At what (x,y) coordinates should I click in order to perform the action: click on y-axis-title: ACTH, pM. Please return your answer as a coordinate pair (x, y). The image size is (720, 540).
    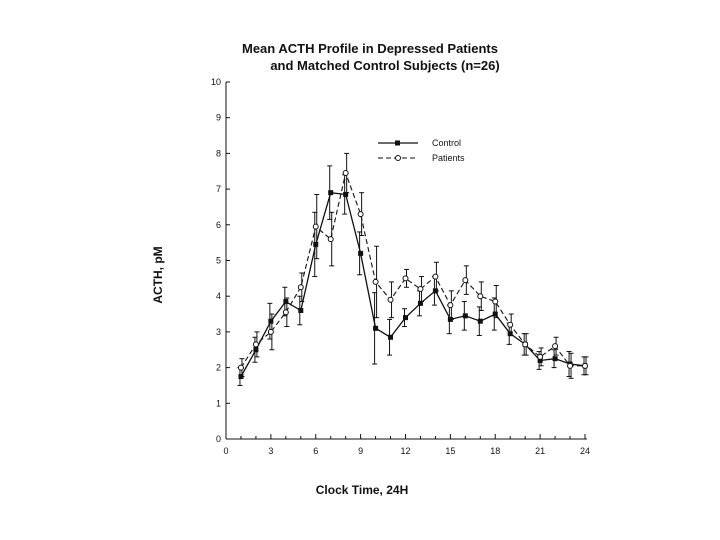
    Looking at the image, I should click on (158, 274).